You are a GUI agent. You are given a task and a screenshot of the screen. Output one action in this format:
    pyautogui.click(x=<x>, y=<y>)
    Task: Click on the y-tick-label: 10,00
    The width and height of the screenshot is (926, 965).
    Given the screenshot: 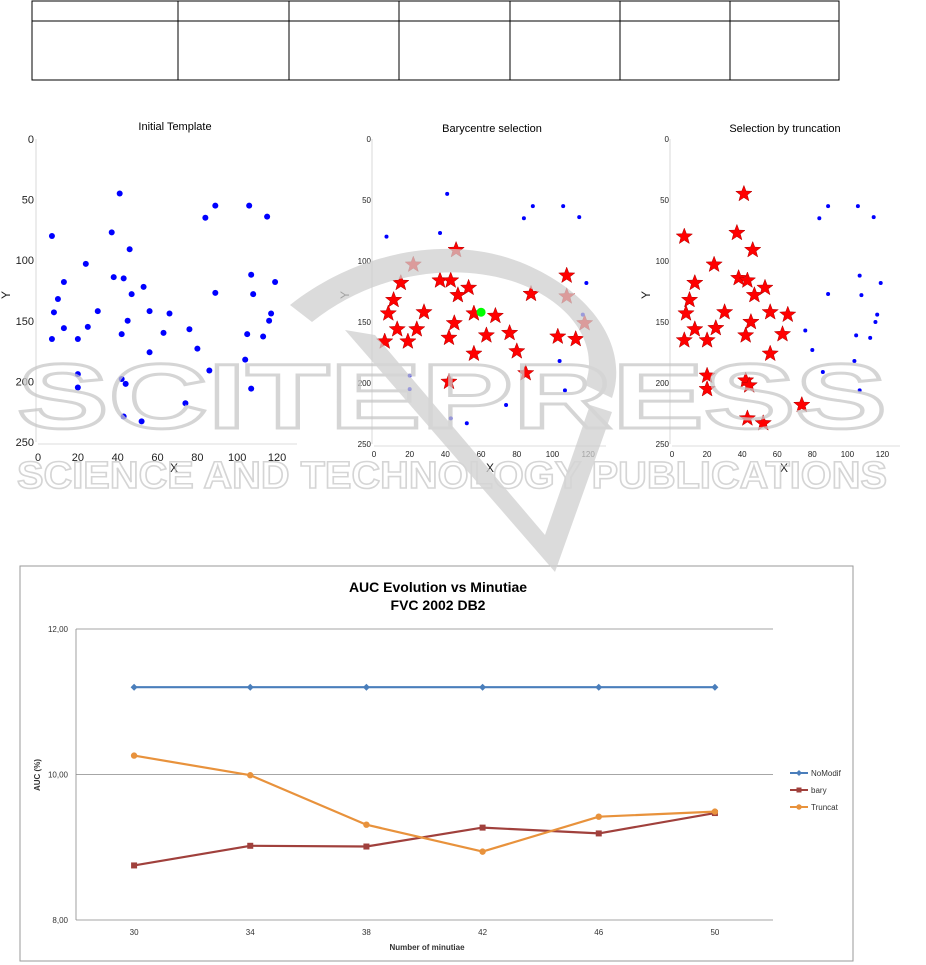 What is the action you would take?
    pyautogui.click(x=58, y=775)
    